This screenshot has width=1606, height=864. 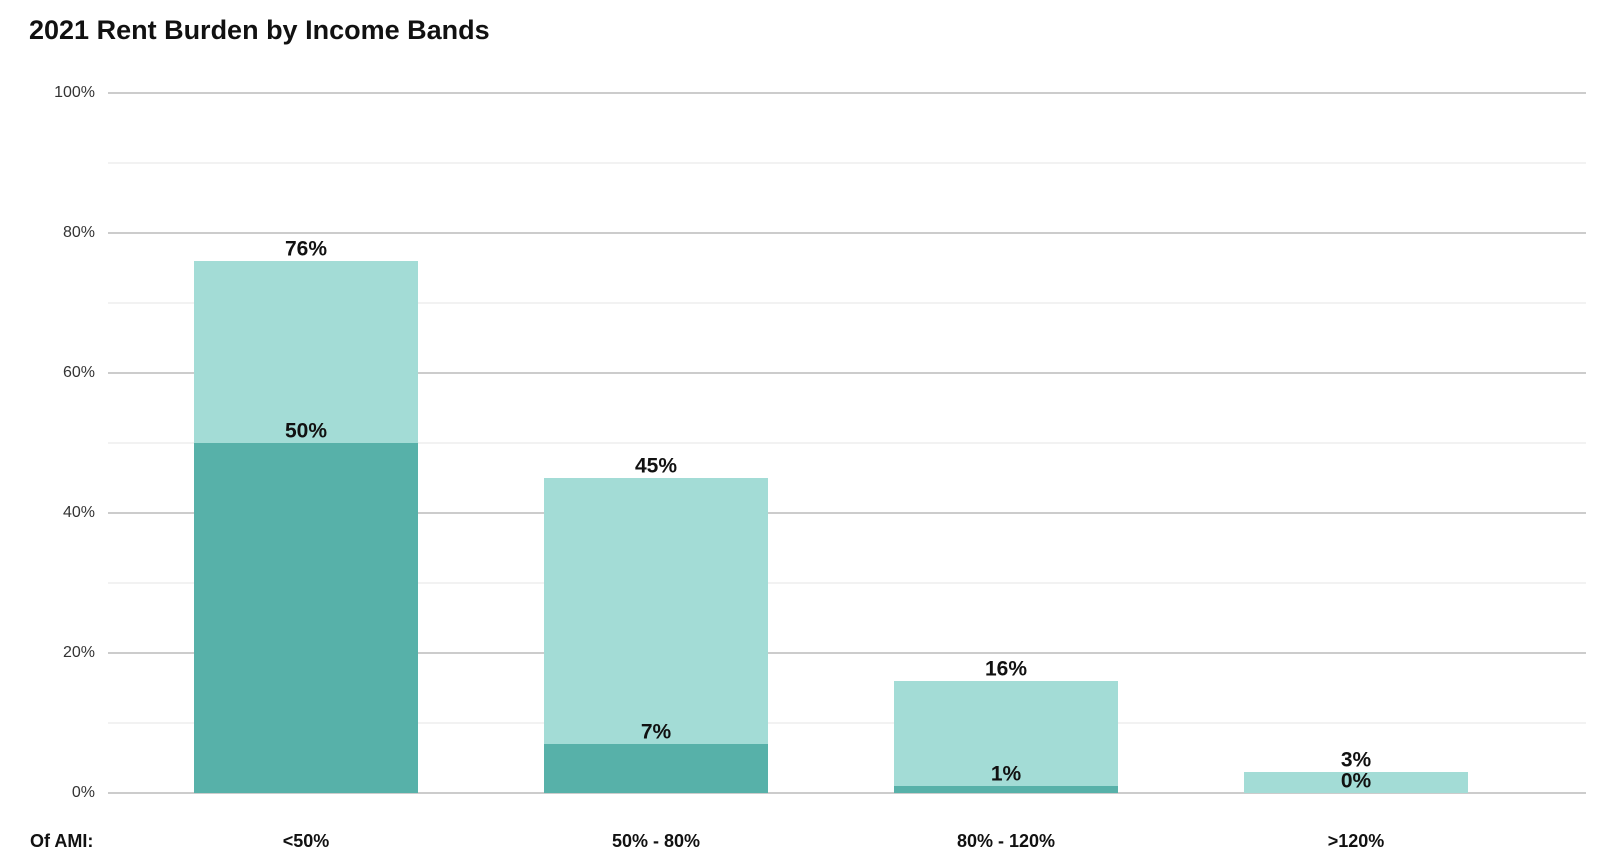 I want to click on value-label: 0%, so click(x=1356, y=781).